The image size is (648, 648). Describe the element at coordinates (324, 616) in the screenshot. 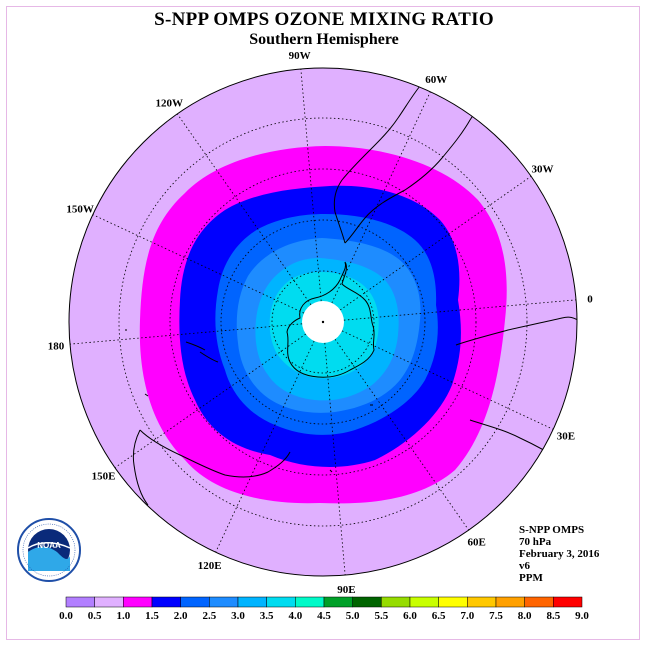

I see `colorbar-tick-label: 4.5` at that location.